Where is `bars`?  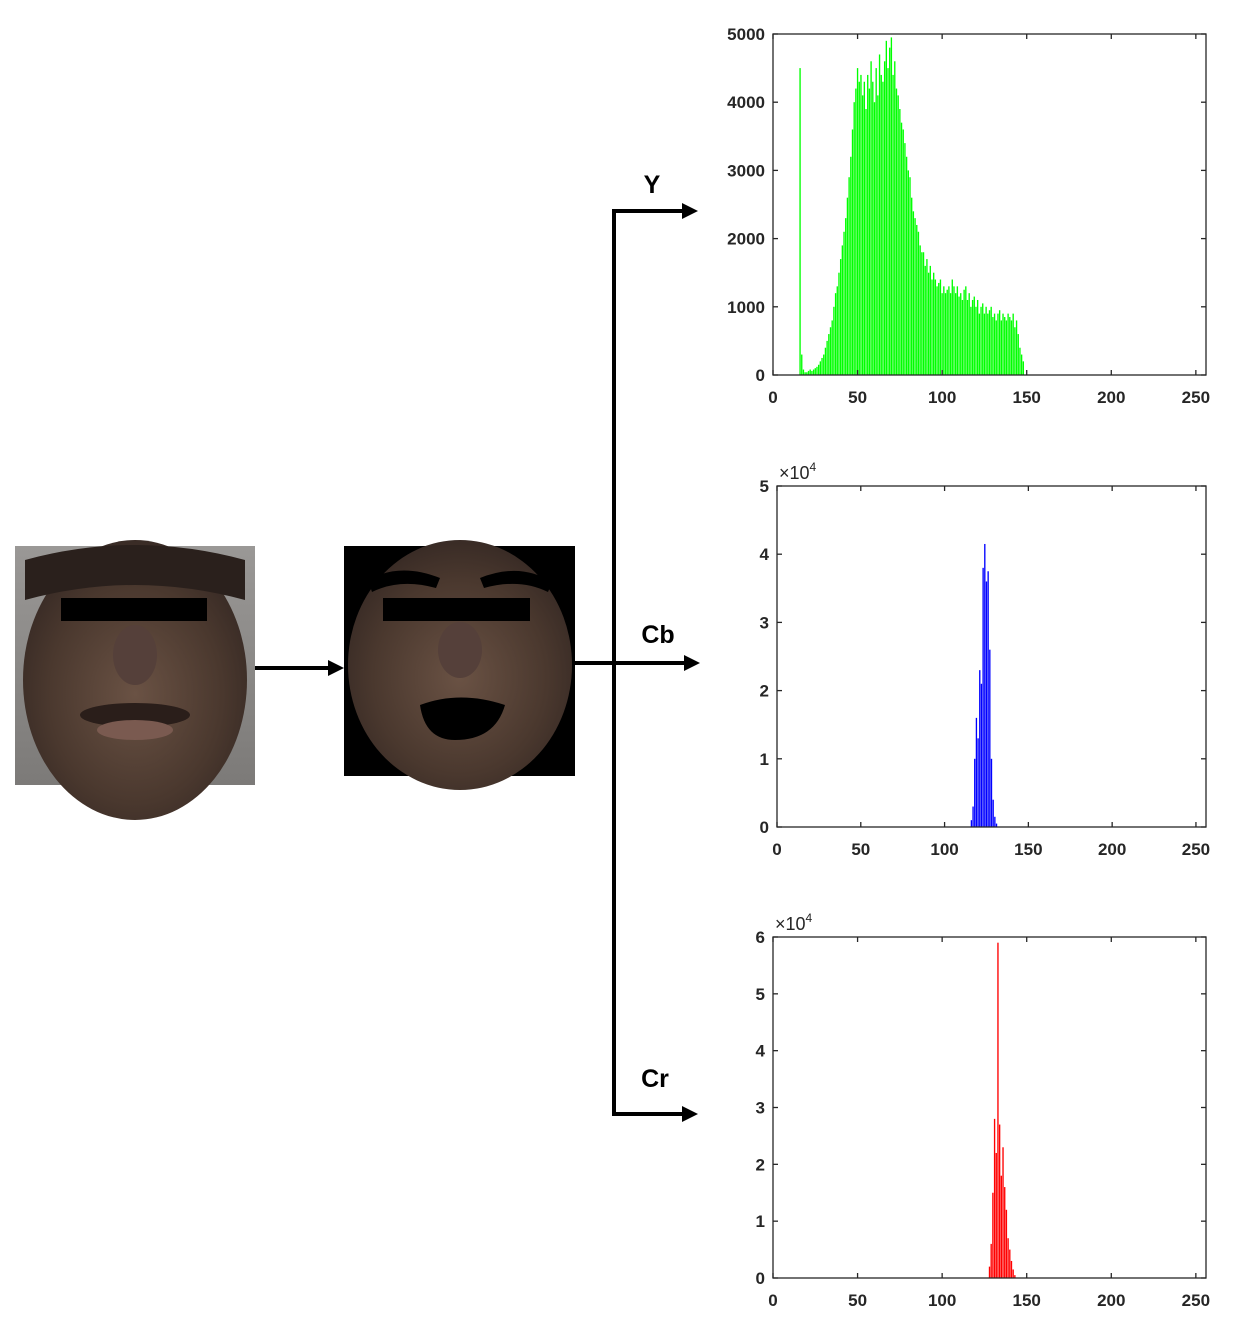 bars is located at coordinates (984, 685).